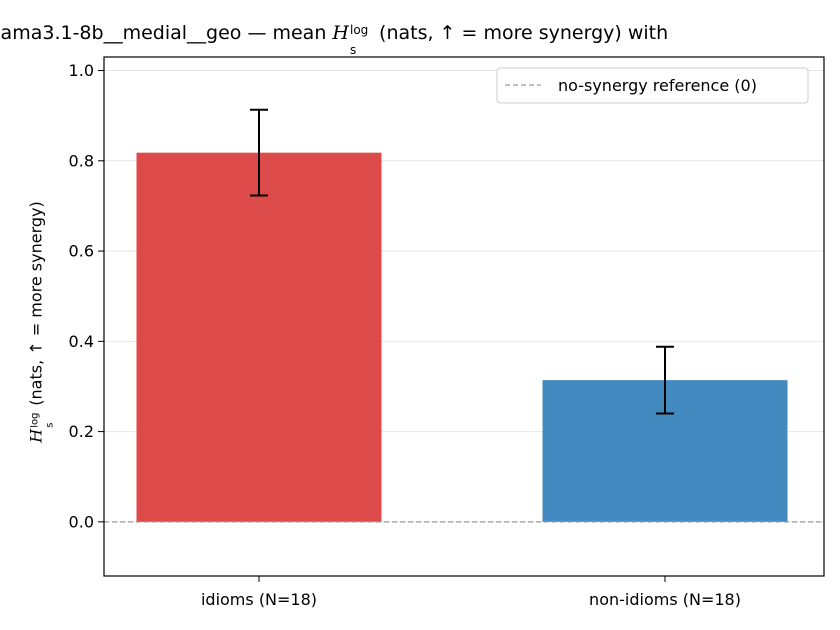  What do you see at coordinates (81, 70) in the screenshot?
I see `y-tick-label: 1.0` at bounding box center [81, 70].